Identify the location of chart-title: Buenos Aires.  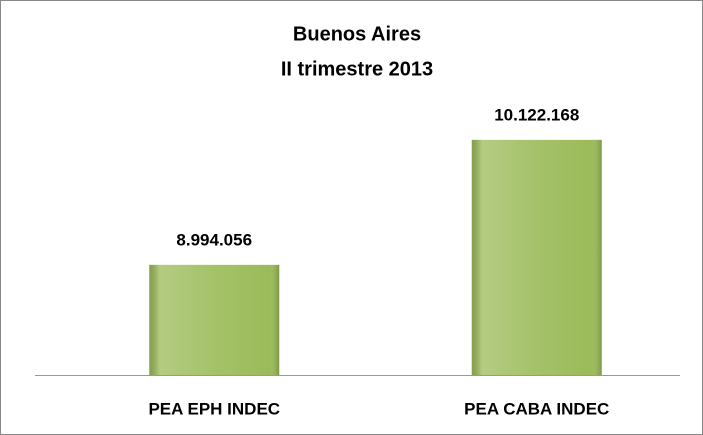
(357, 34).